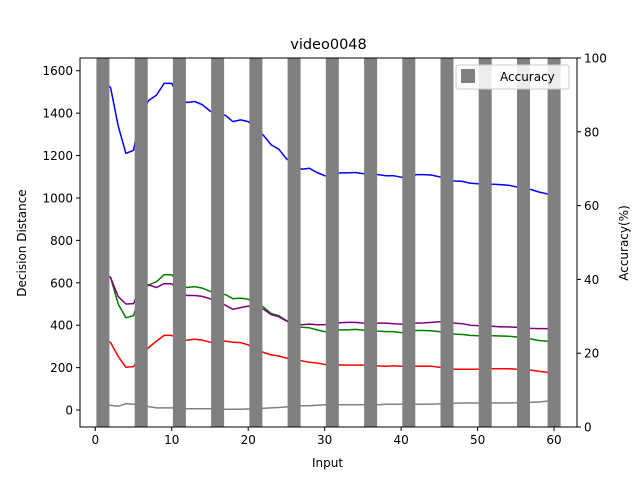 This screenshot has height=480, width=640. I want to click on y2-tick-label-0: 0, so click(588, 428).